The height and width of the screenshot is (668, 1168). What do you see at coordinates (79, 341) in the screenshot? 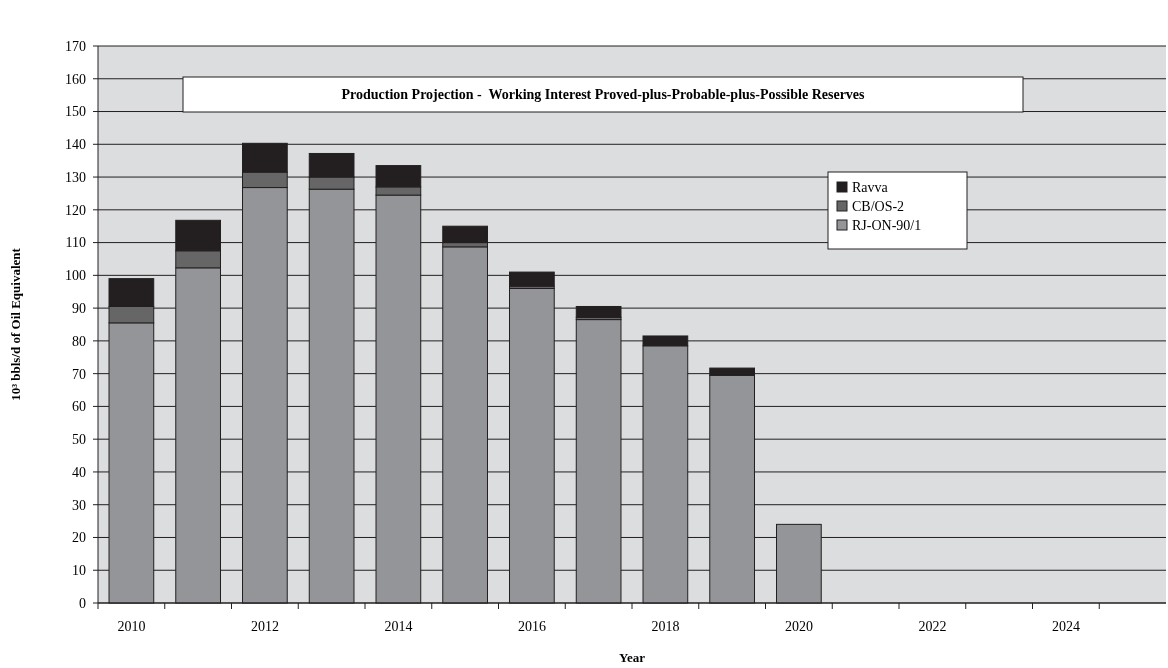
I see `y-tick-label: 80` at bounding box center [79, 341].